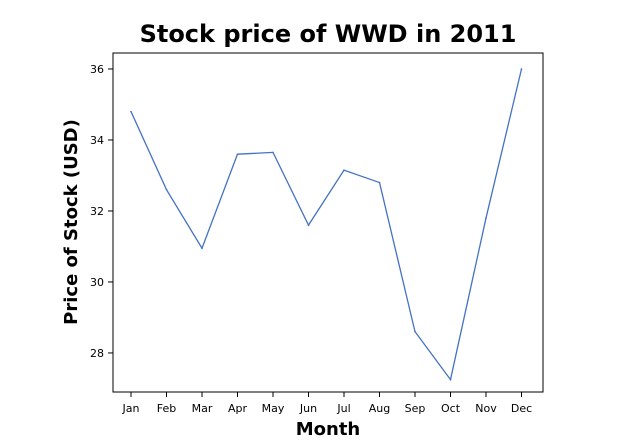 The width and height of the screenshot is (640, 440). Describe the element at coordinates (202, 408) in the screenshot. I see `x-tick-label: Mar` at that location.